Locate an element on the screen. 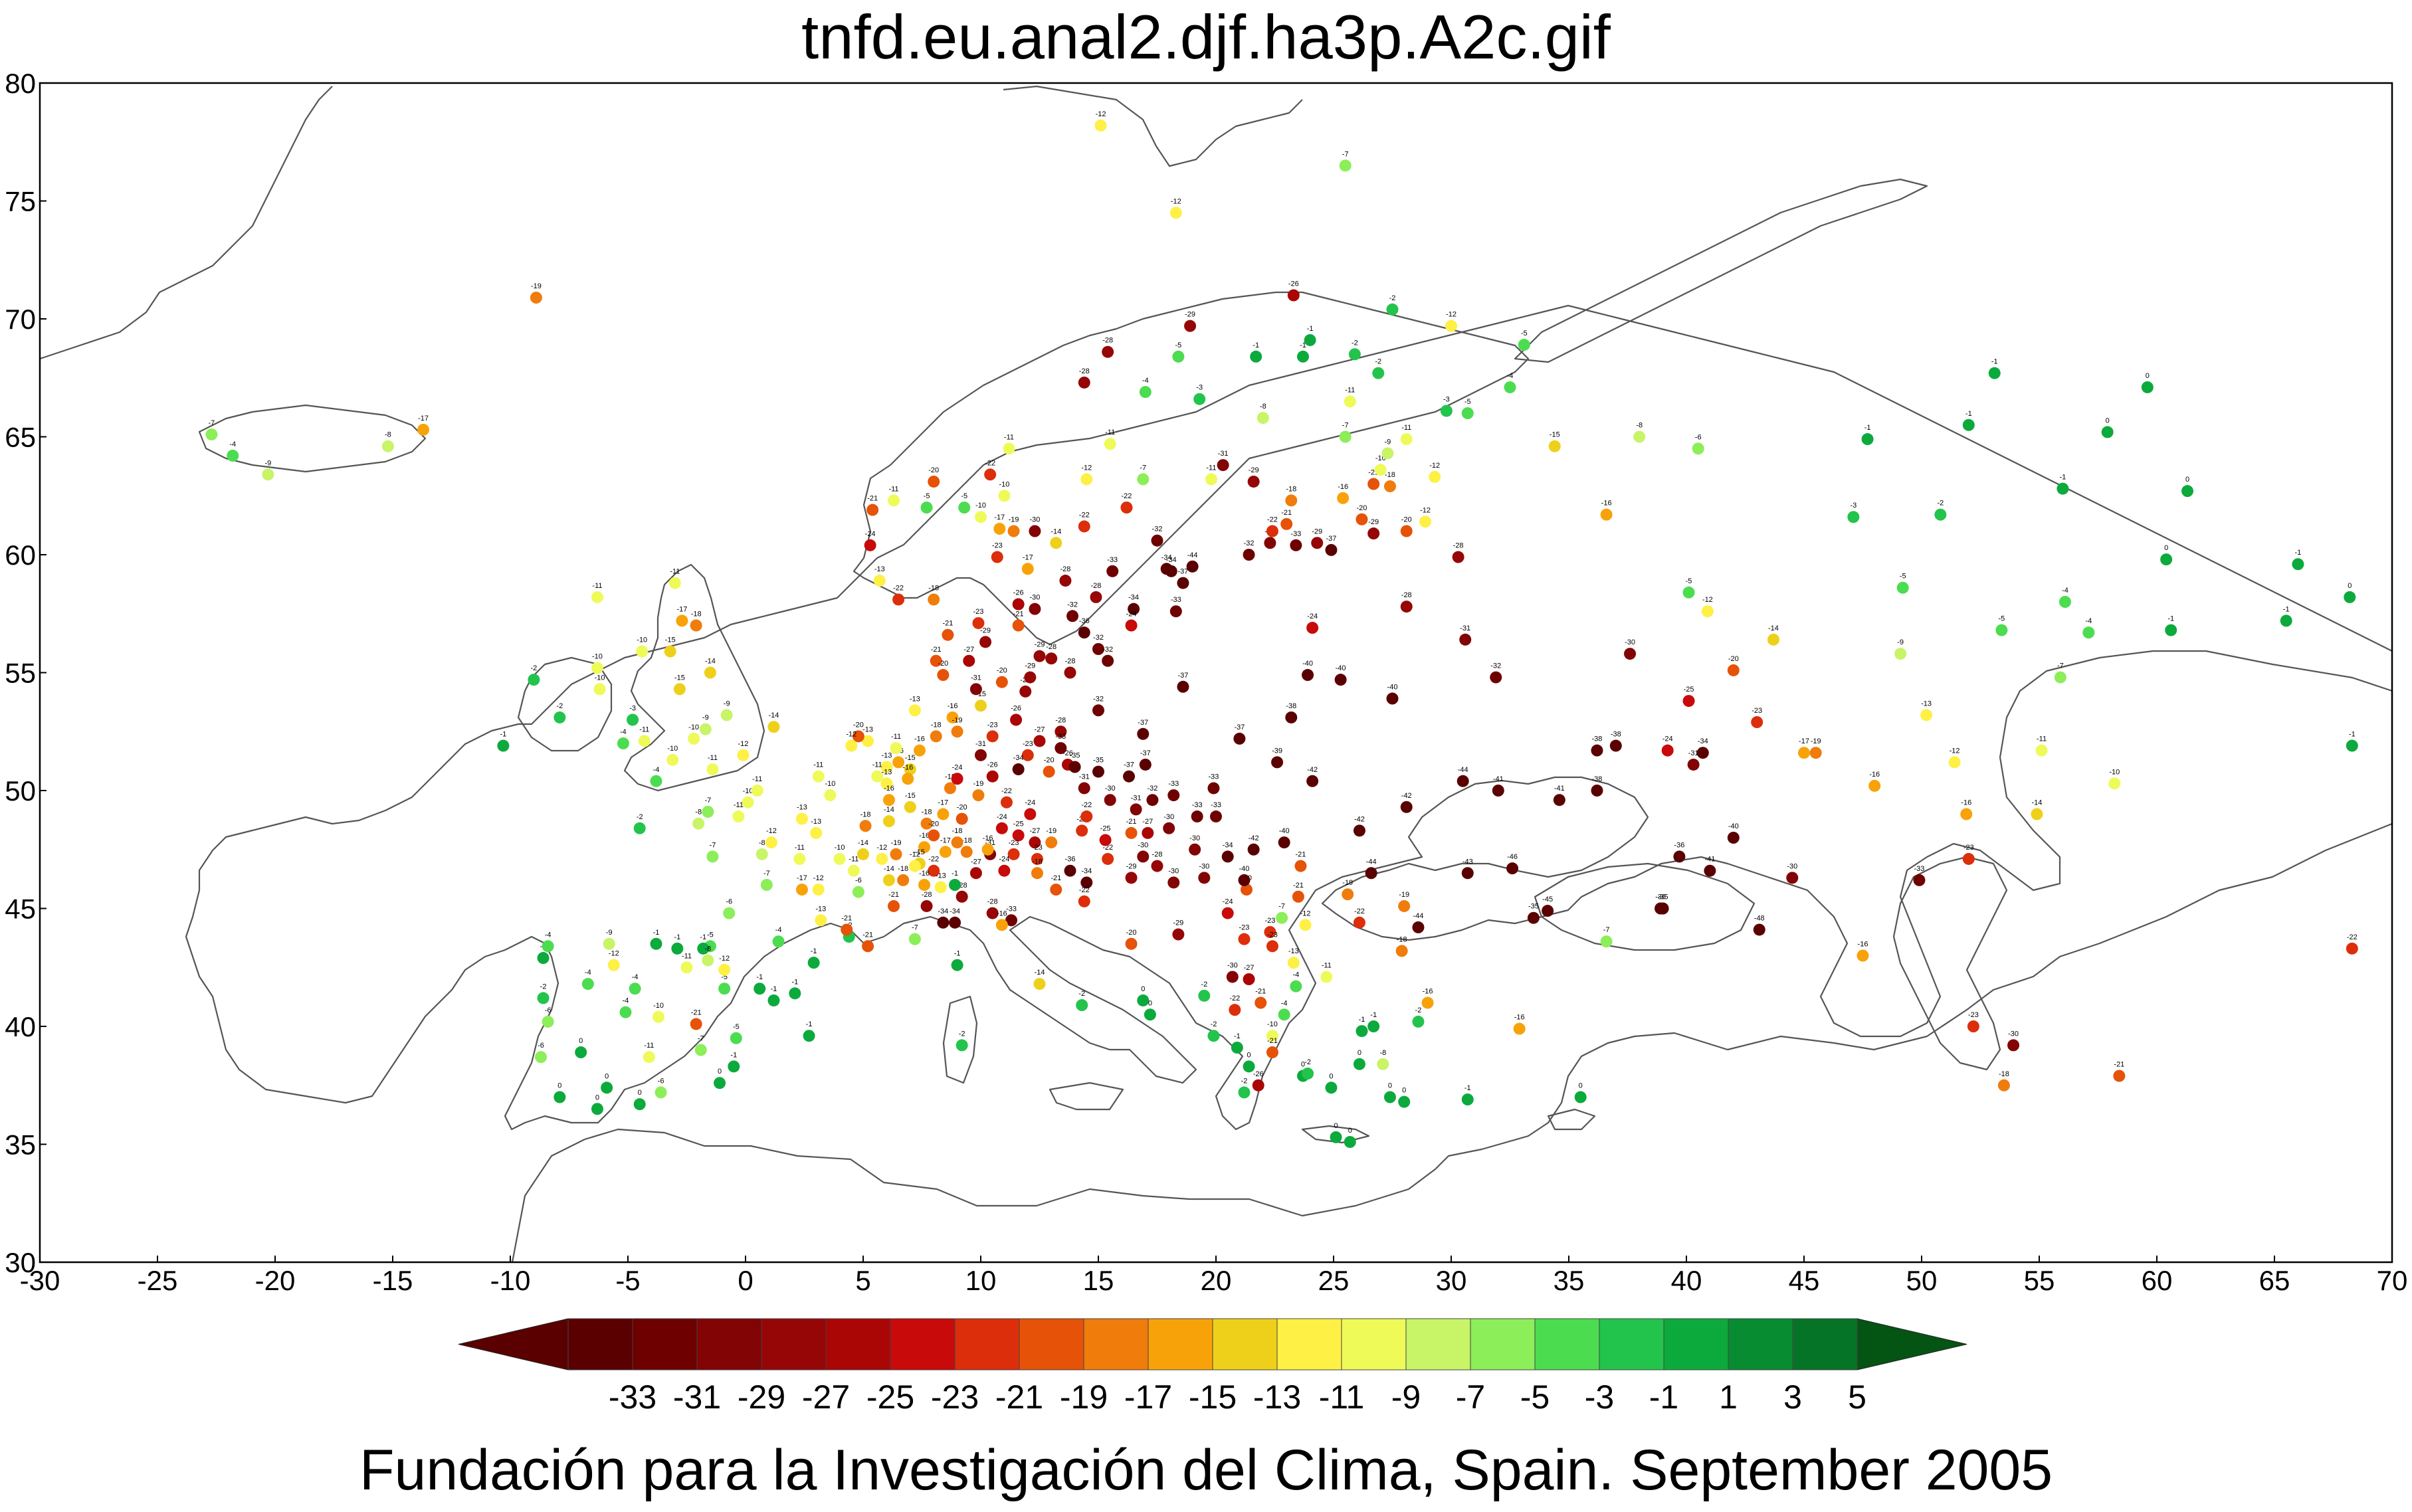  station-value-label: -24 is located at coordinates (1668, 739).